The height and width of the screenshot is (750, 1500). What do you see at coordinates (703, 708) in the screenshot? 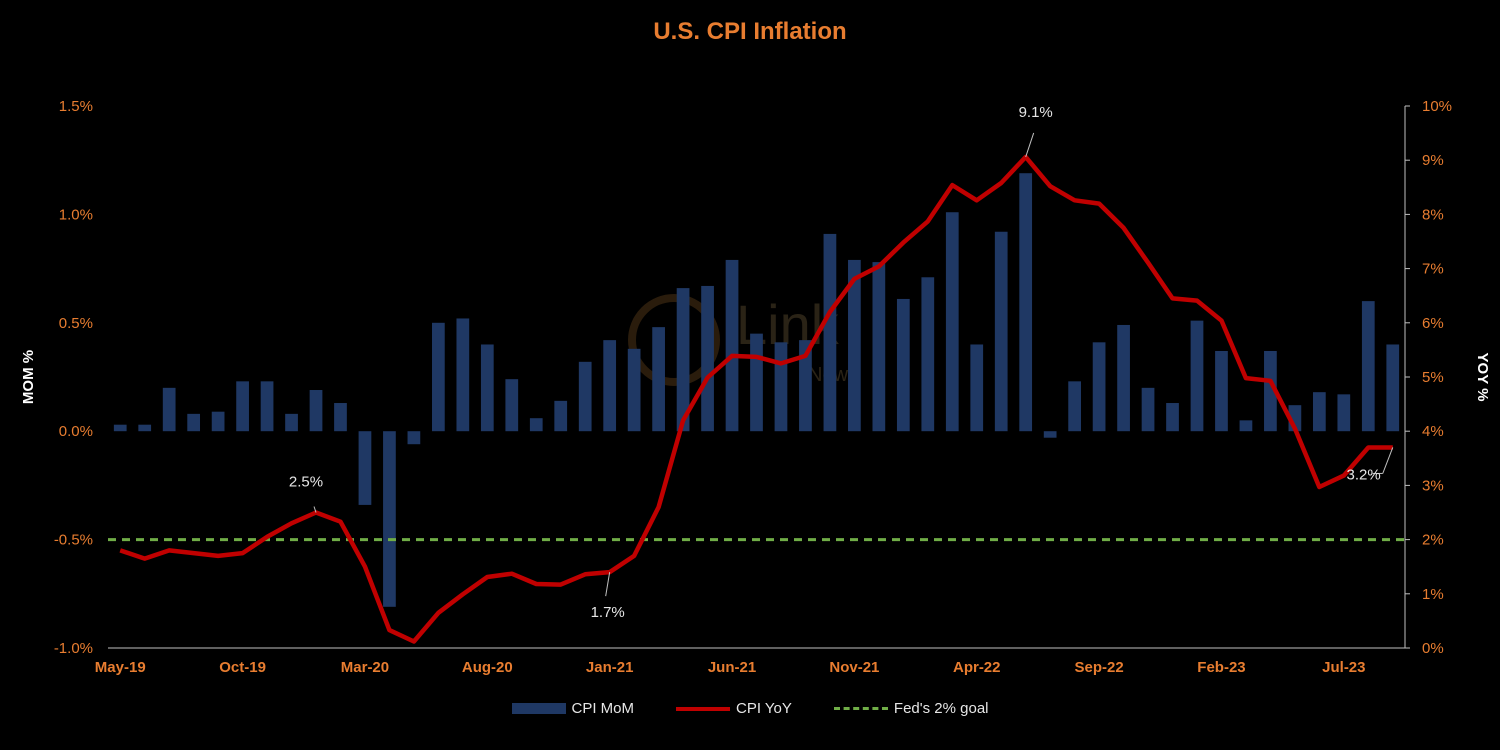
I see `legend-swatch-line` at bounding box center [703, 708].